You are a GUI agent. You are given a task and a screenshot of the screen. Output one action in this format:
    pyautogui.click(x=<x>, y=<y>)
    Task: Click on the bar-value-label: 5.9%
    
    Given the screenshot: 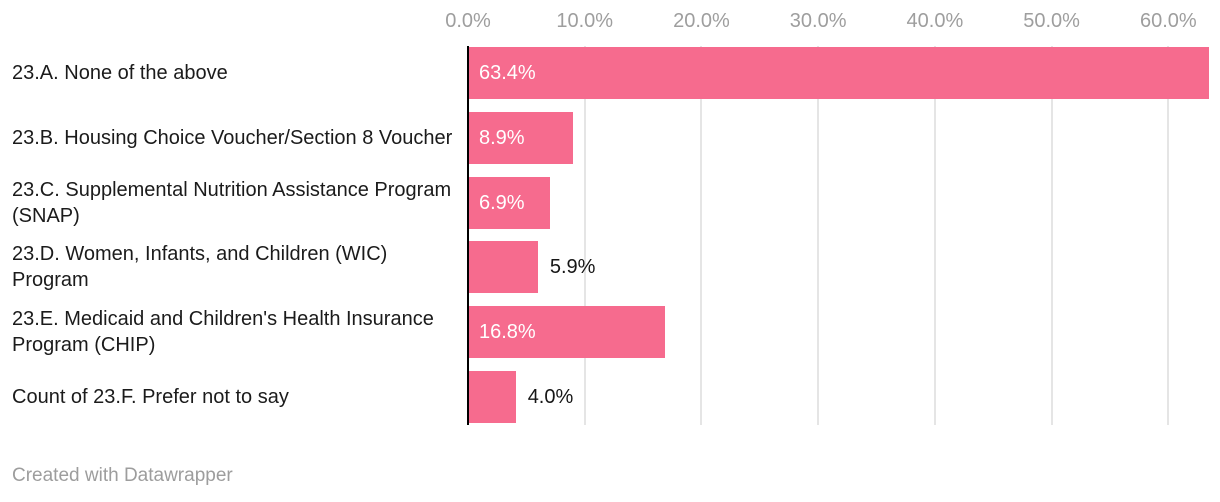 What is the action you would take?
    pyautogui.click(x=572, y=267)
    